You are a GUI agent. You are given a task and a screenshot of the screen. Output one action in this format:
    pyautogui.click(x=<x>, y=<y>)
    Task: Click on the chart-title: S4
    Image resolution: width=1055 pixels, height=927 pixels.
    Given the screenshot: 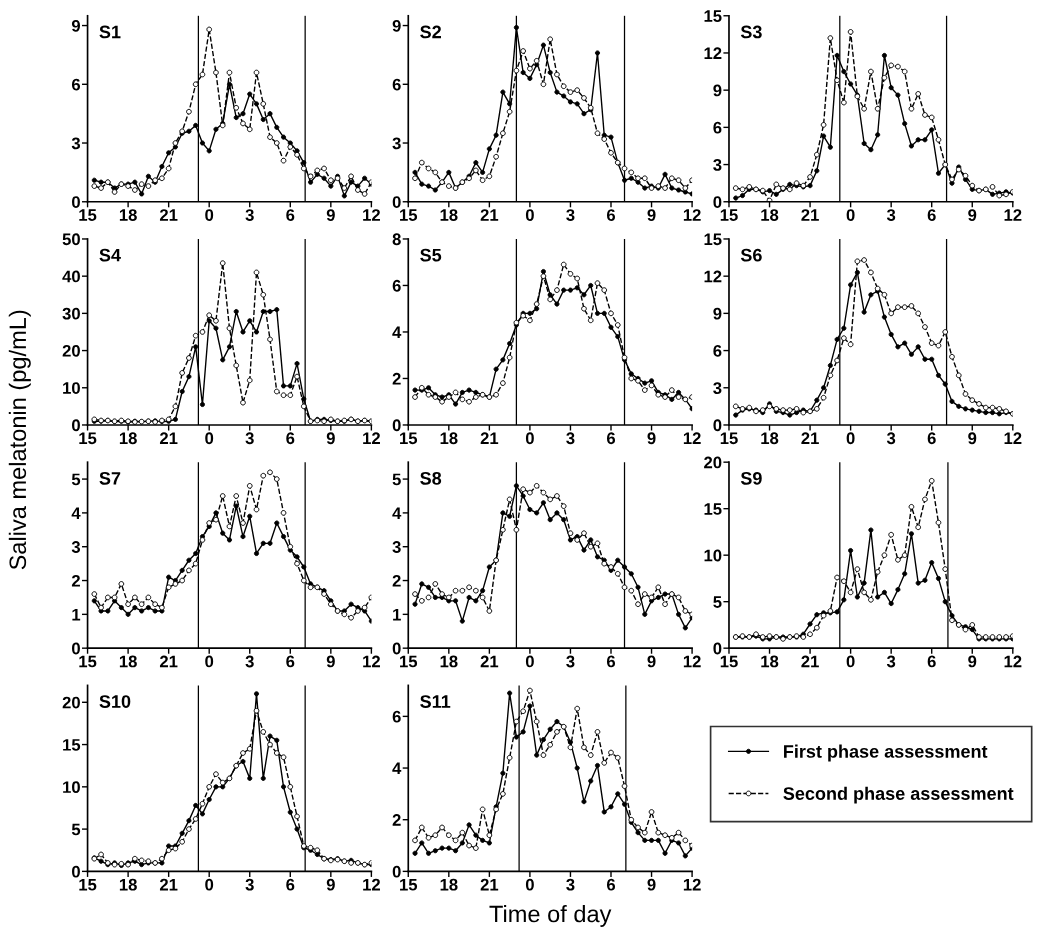 What is the action you would take?
    pyautogui.click(x=110, y=255)
    